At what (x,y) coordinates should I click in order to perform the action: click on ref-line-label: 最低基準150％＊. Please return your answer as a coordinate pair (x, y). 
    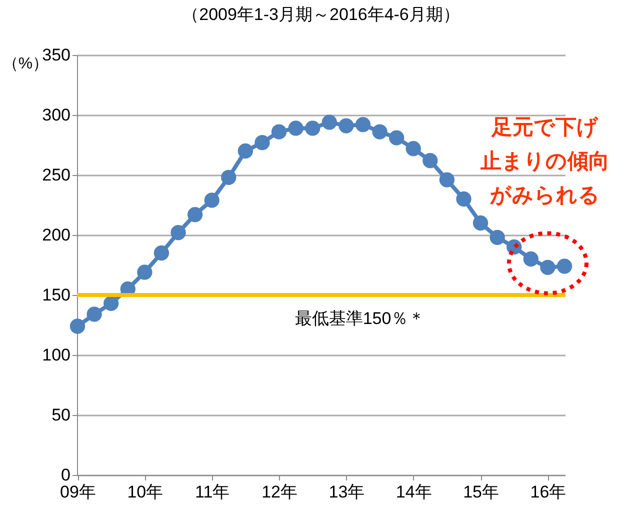
    Looking at the image, I should click on (360, 318).